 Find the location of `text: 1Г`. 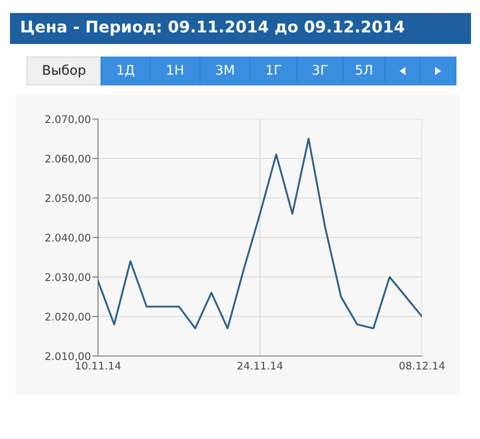

text: 1Г is located at coordinates (273, 70).